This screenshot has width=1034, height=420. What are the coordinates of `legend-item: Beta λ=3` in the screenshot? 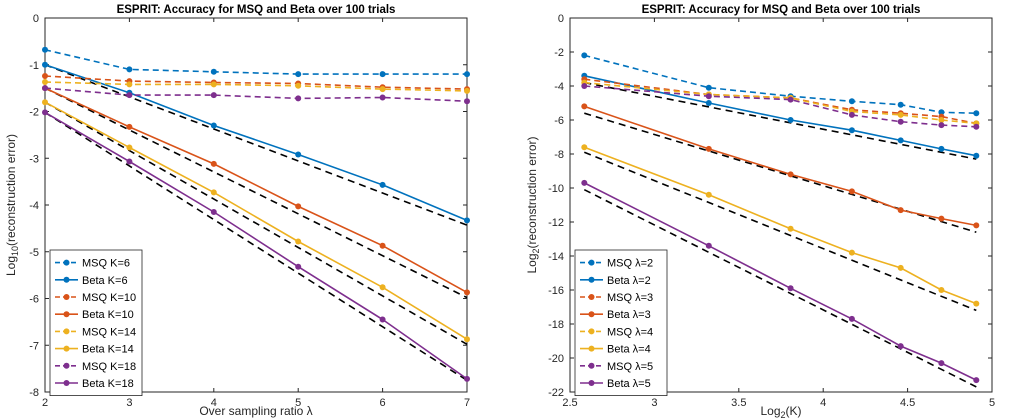 It's located at (615, 315).